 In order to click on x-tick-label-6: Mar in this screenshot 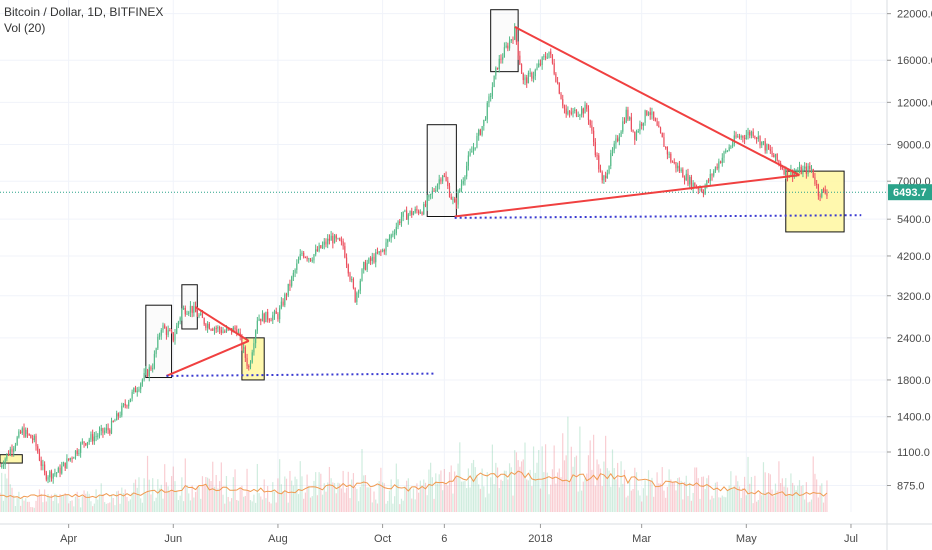, I will do `click(641, 539)`.